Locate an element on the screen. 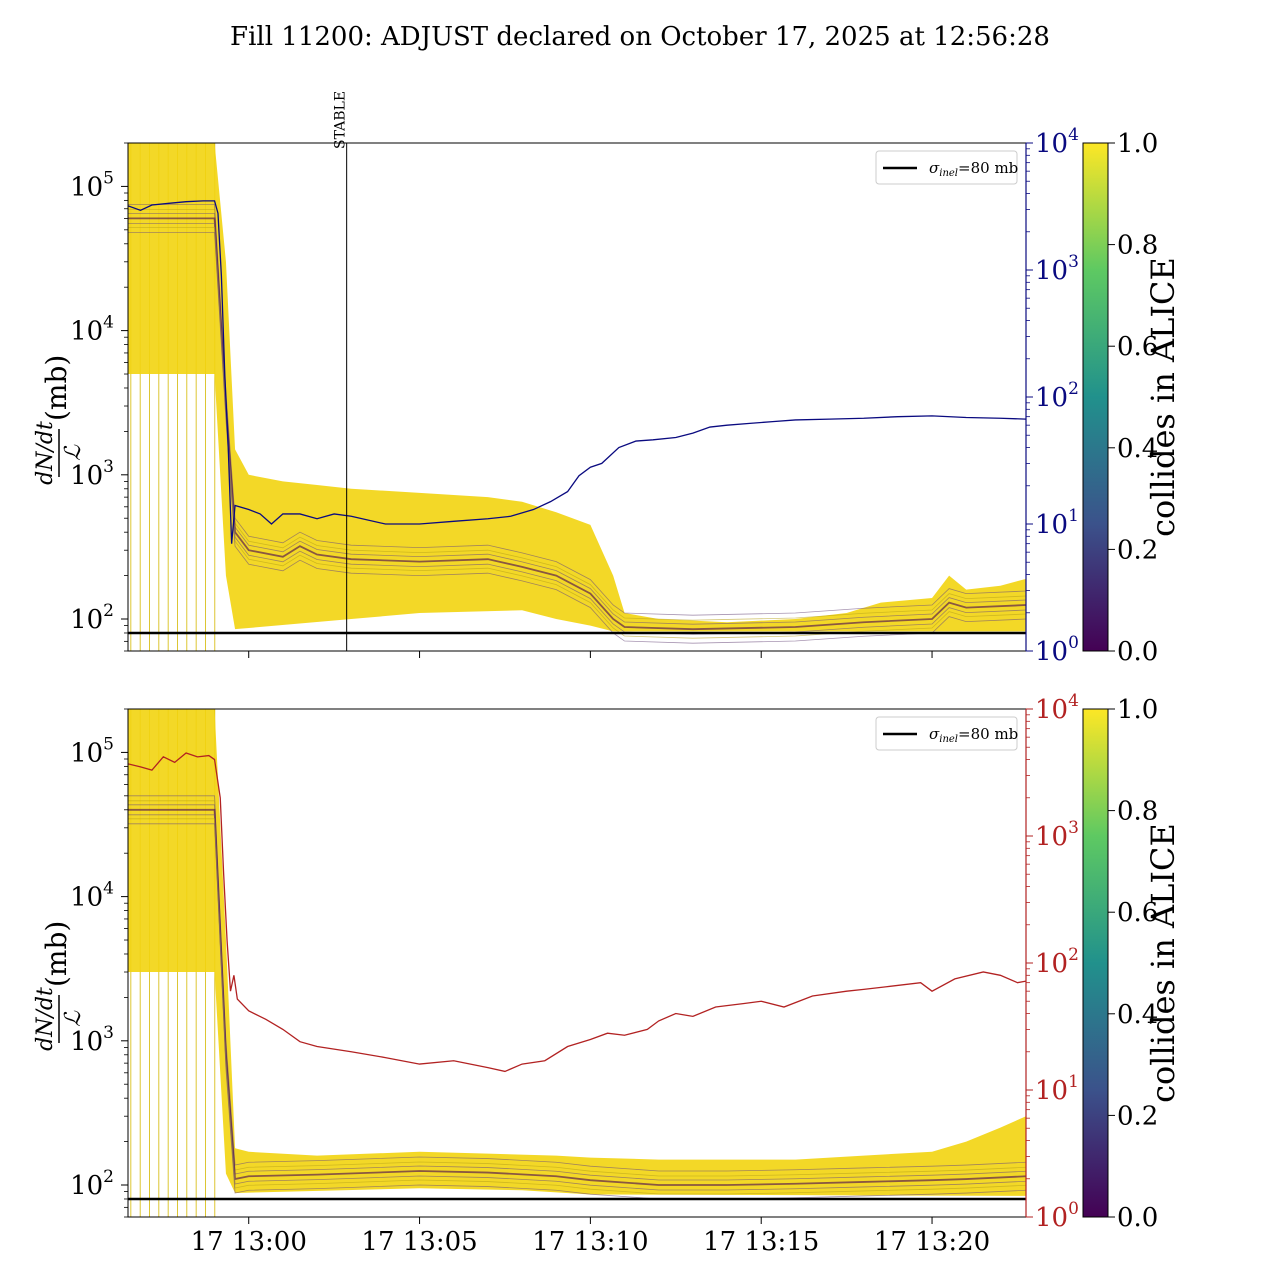 This screenshot has width=1280, height=1280. top-legend: σinel=80 mb is located at coordinates (946, 167).